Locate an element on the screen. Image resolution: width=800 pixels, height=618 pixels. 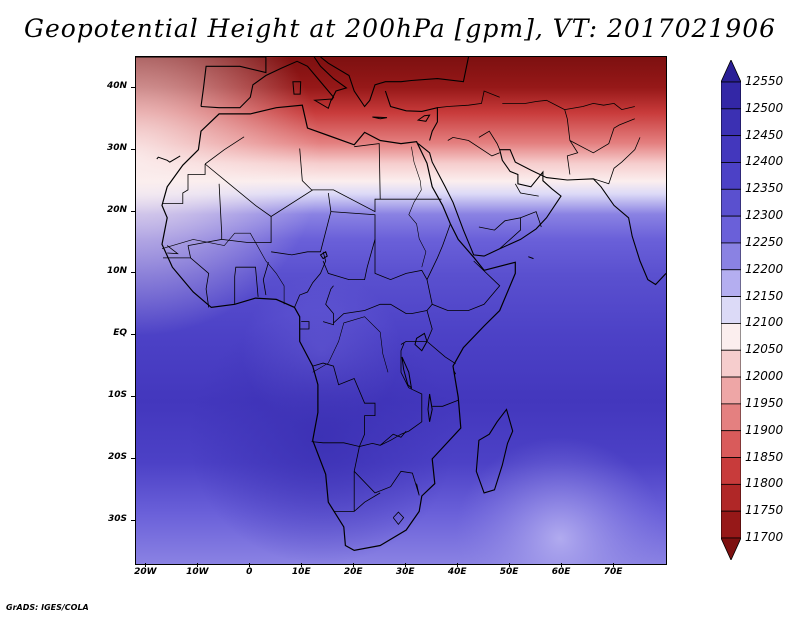
iberia-coastline is located at coordinates (201, 82).